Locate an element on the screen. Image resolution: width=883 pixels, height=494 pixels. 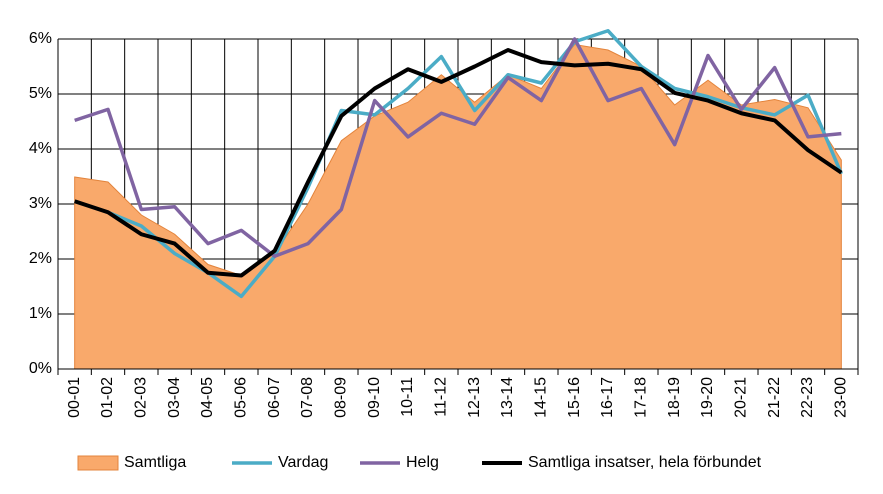
x-tick-label: 06-07 is located at coordinates (274, 397).